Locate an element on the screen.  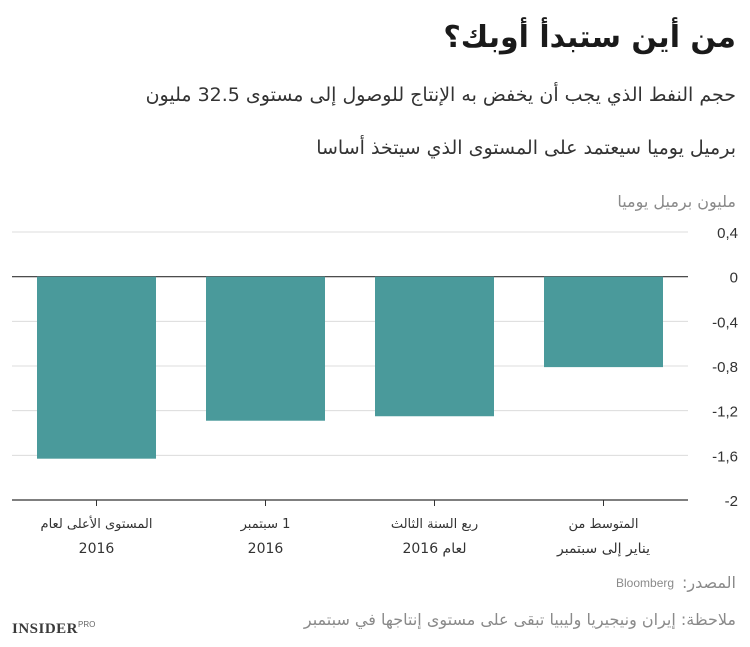
x-category-label: المستوى الأعلى لعام is located at coordinates (97, 523).